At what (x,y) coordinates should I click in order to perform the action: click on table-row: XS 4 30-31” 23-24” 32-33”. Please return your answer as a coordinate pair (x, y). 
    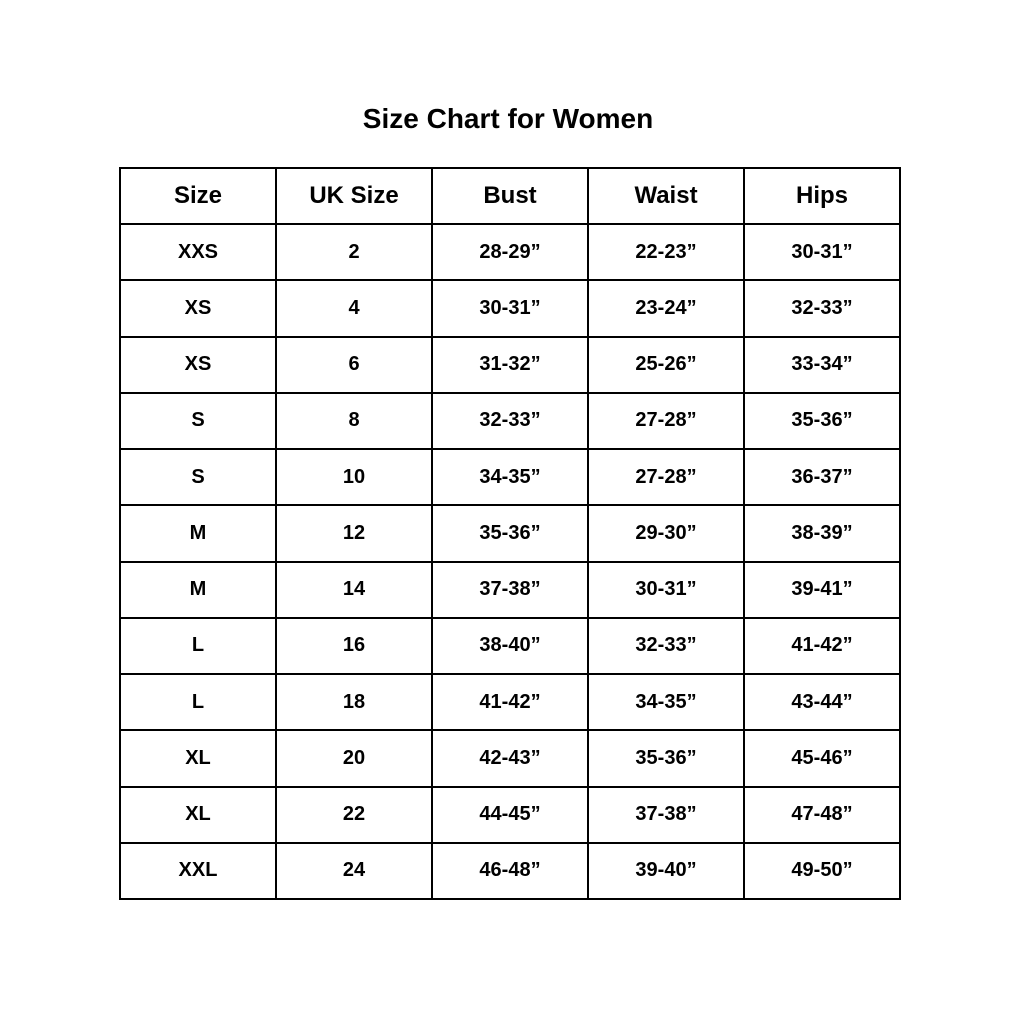
    Looking at the image, I should click on (510, 308).